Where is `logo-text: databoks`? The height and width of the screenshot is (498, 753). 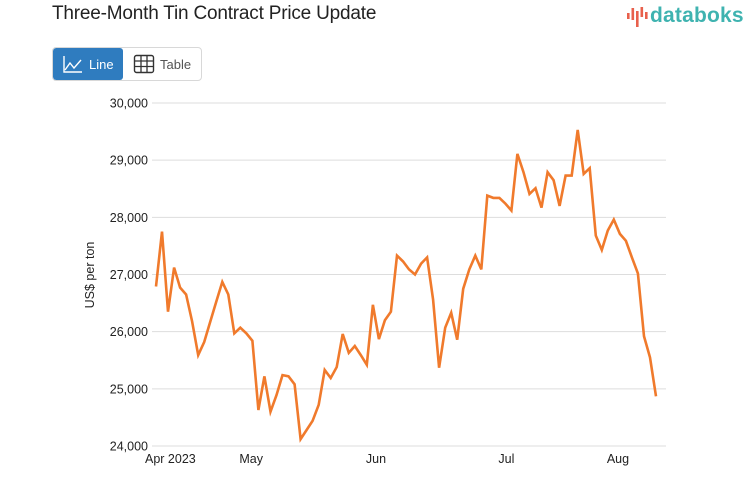 logo-text: databoks is located at coordinates (697, 15).